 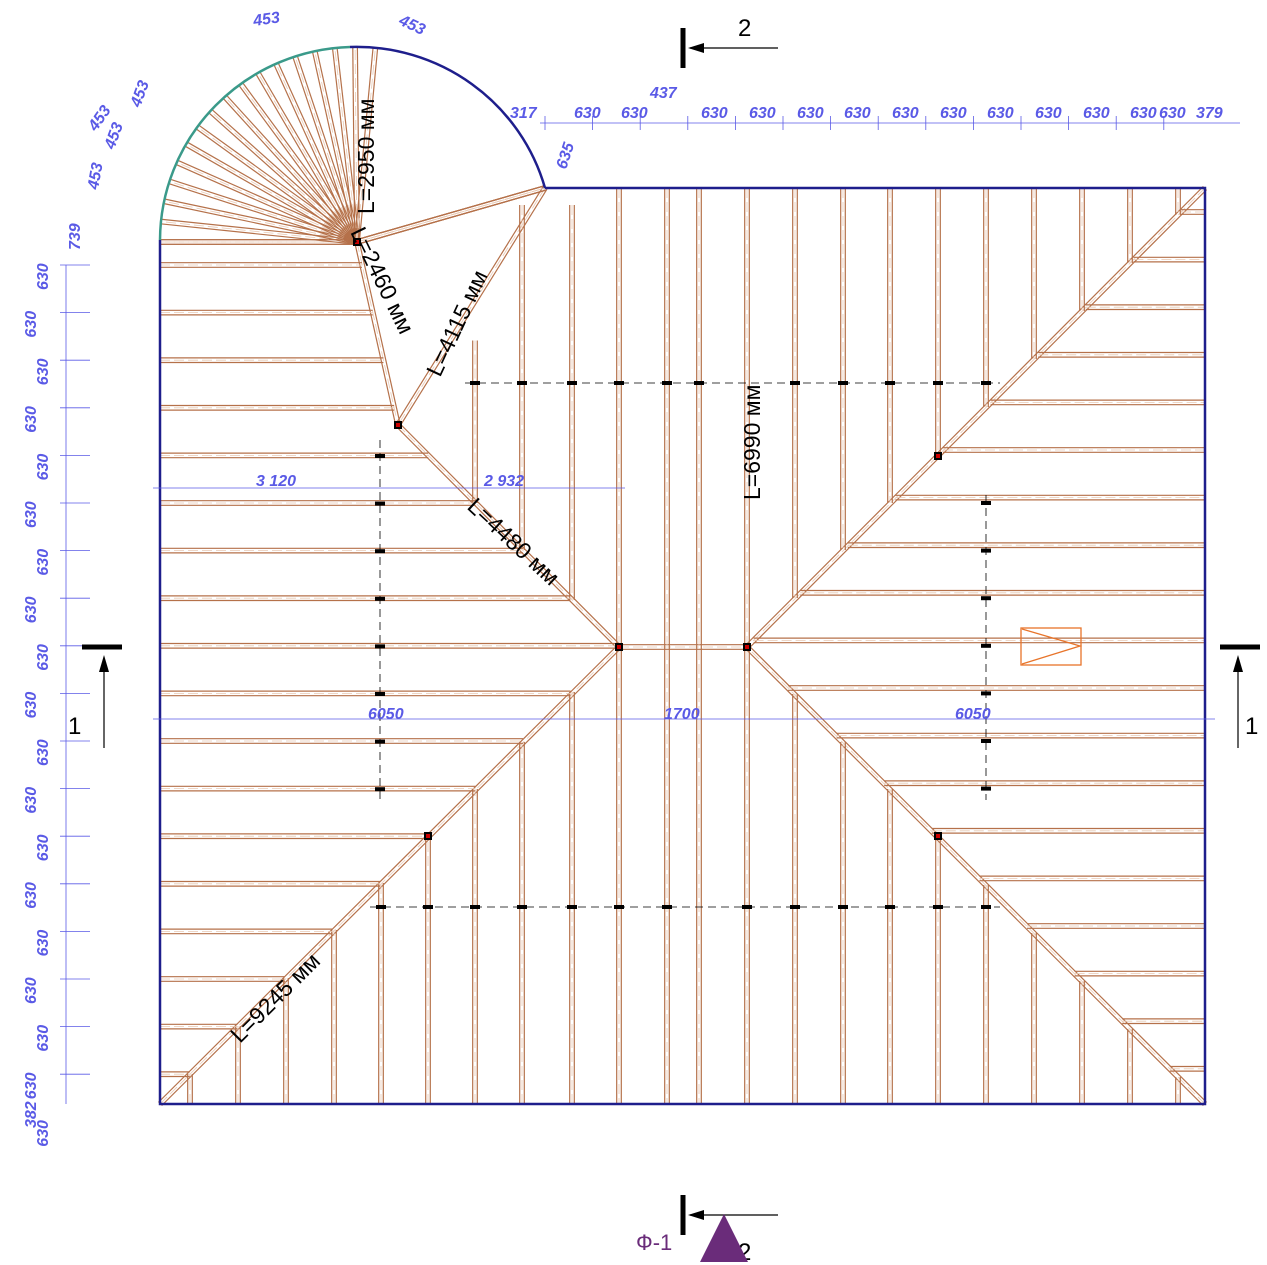 What do you see at coordinates (663, 93) in the screenshot?
I see `top-dim-label: 437` at bounding box center [663, 93].